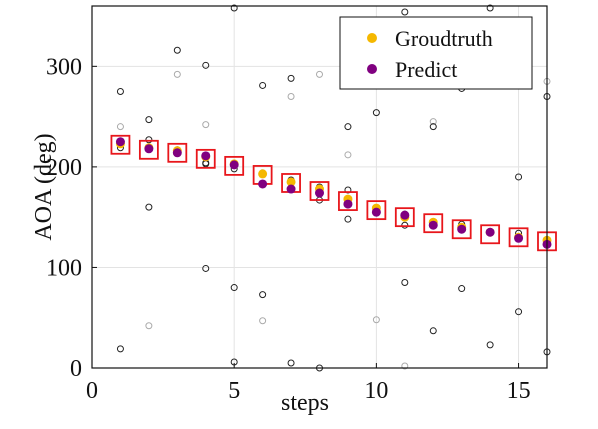  What do you see at coordinates (64, 268) in the screenshot?
I see `y-tick-label: 100` at bounding box center [64, 268].